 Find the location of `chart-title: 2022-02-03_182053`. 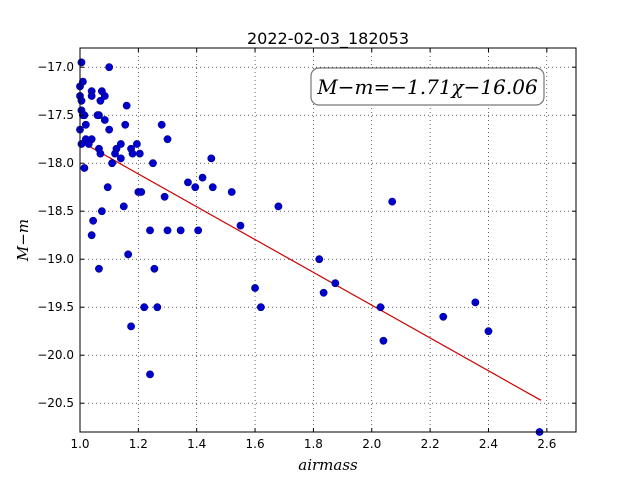

chart-title: 2022-02-03_182053 is located at coordinates (328, 39).